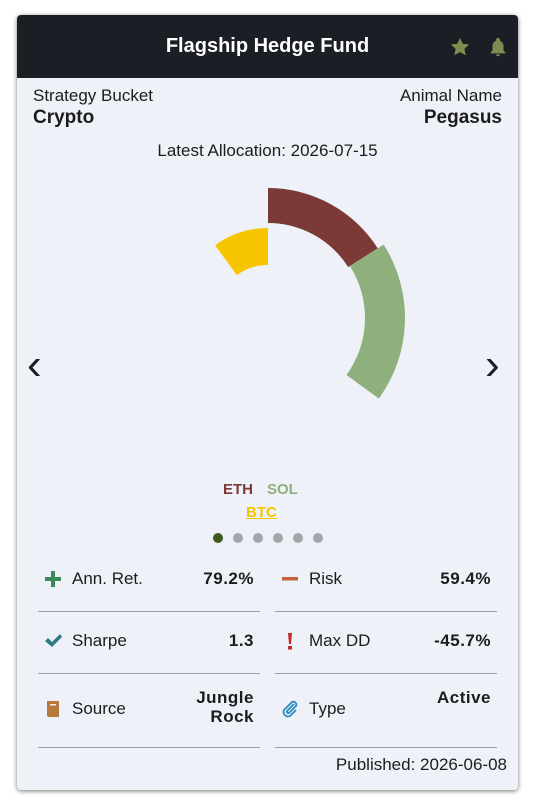  What do you see at coordinates (386, 580) in the screenshot?
I see `metric: Risk 59.4%` at bounding box center [386, 580].